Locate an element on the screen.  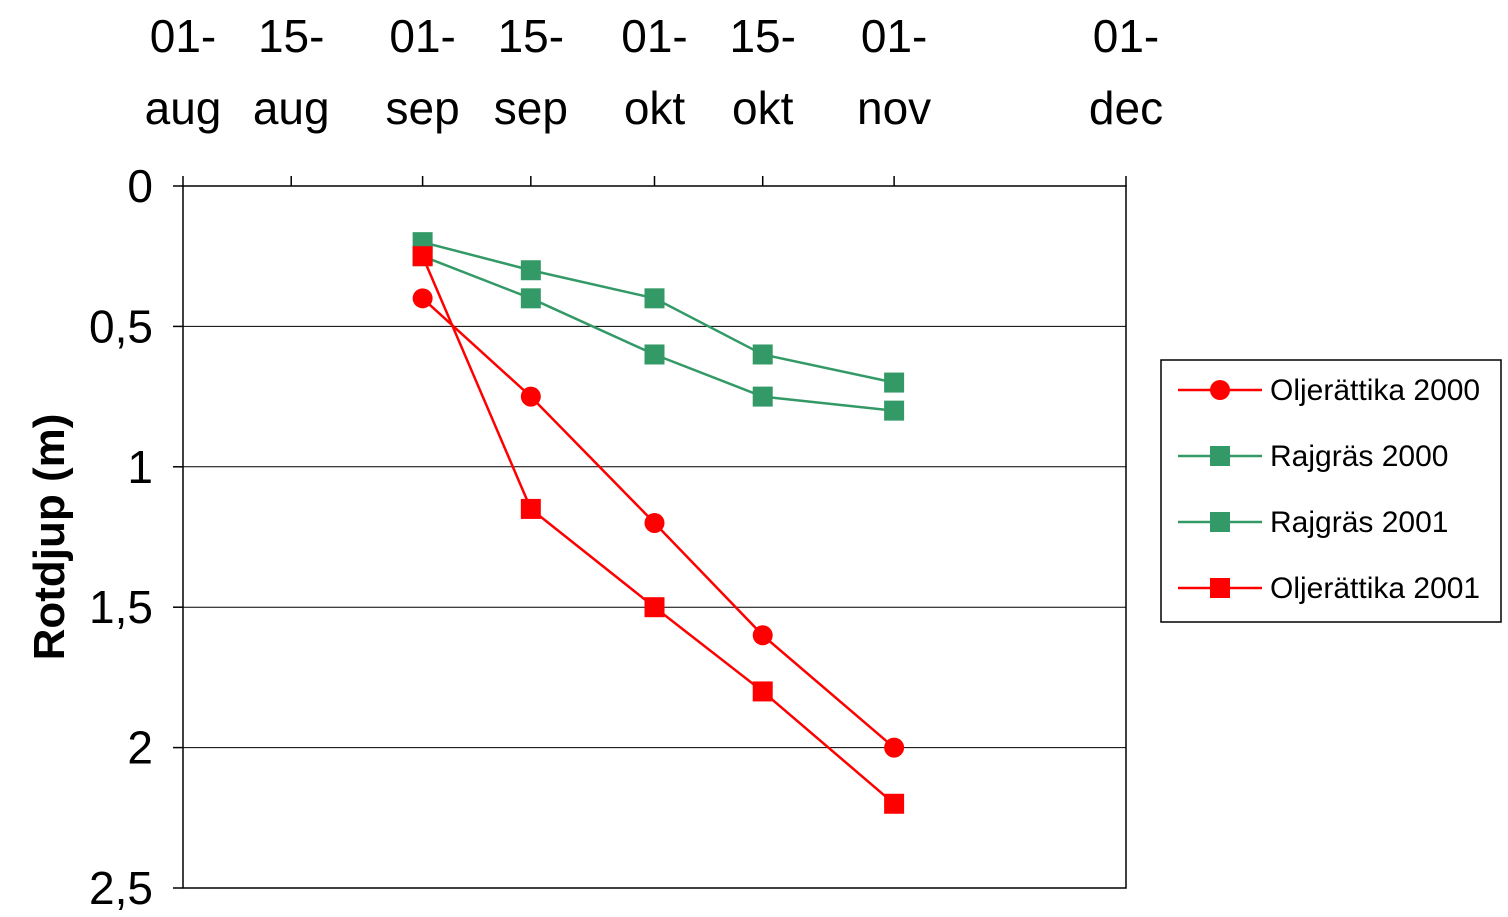
x-tick-label: nov is located at coordinates (894, 108).